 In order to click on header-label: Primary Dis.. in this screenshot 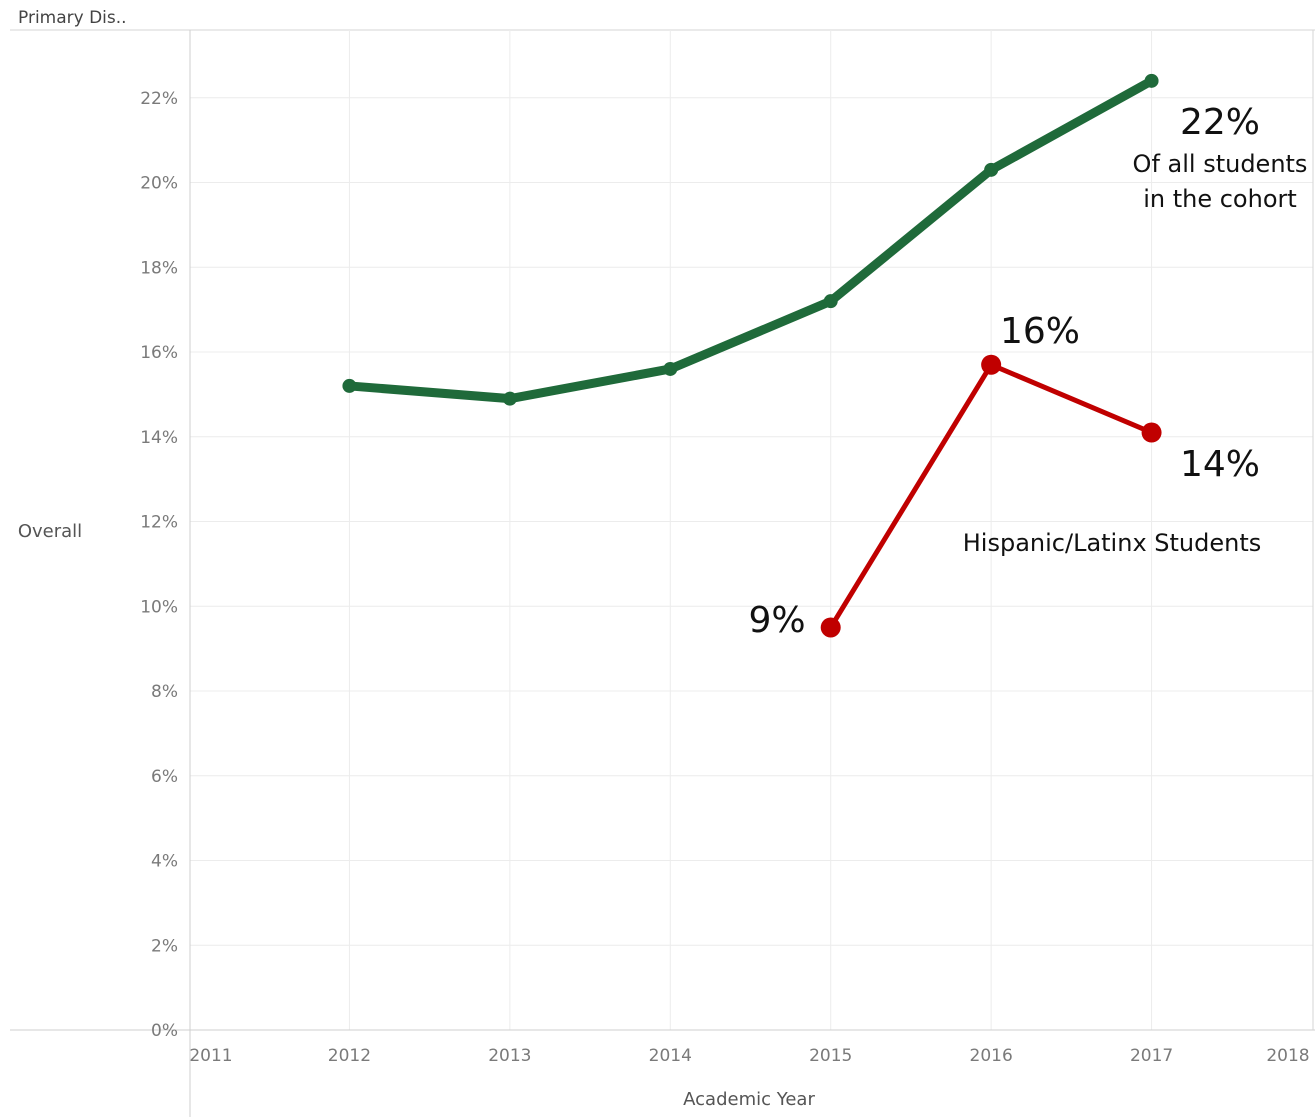, I will do `click(72, 18)`.